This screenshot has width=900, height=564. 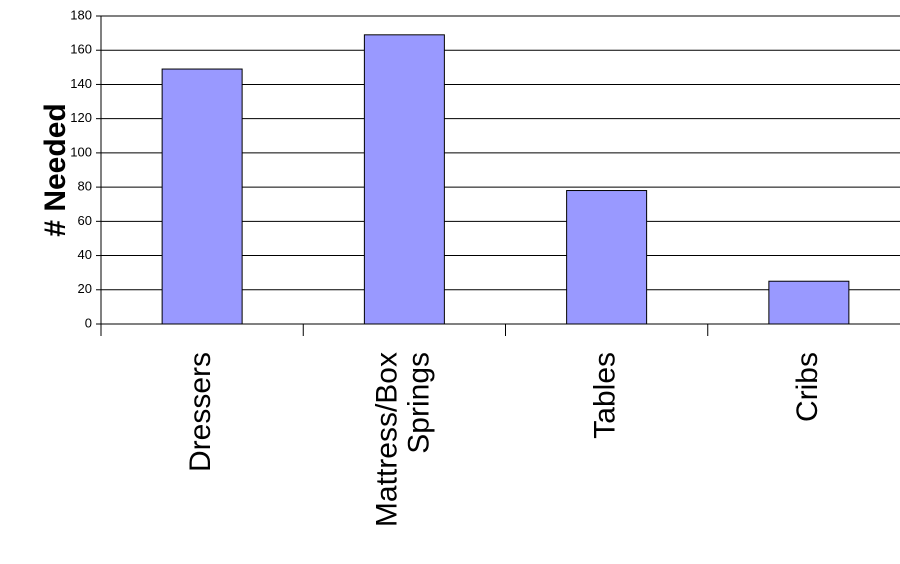 What do you see at coordinates (81, 168) in the screenshot?
I see `y-tick-labels: 0 20 40 60 80 100 120 140 160 180` at bounding box center [81, 168].